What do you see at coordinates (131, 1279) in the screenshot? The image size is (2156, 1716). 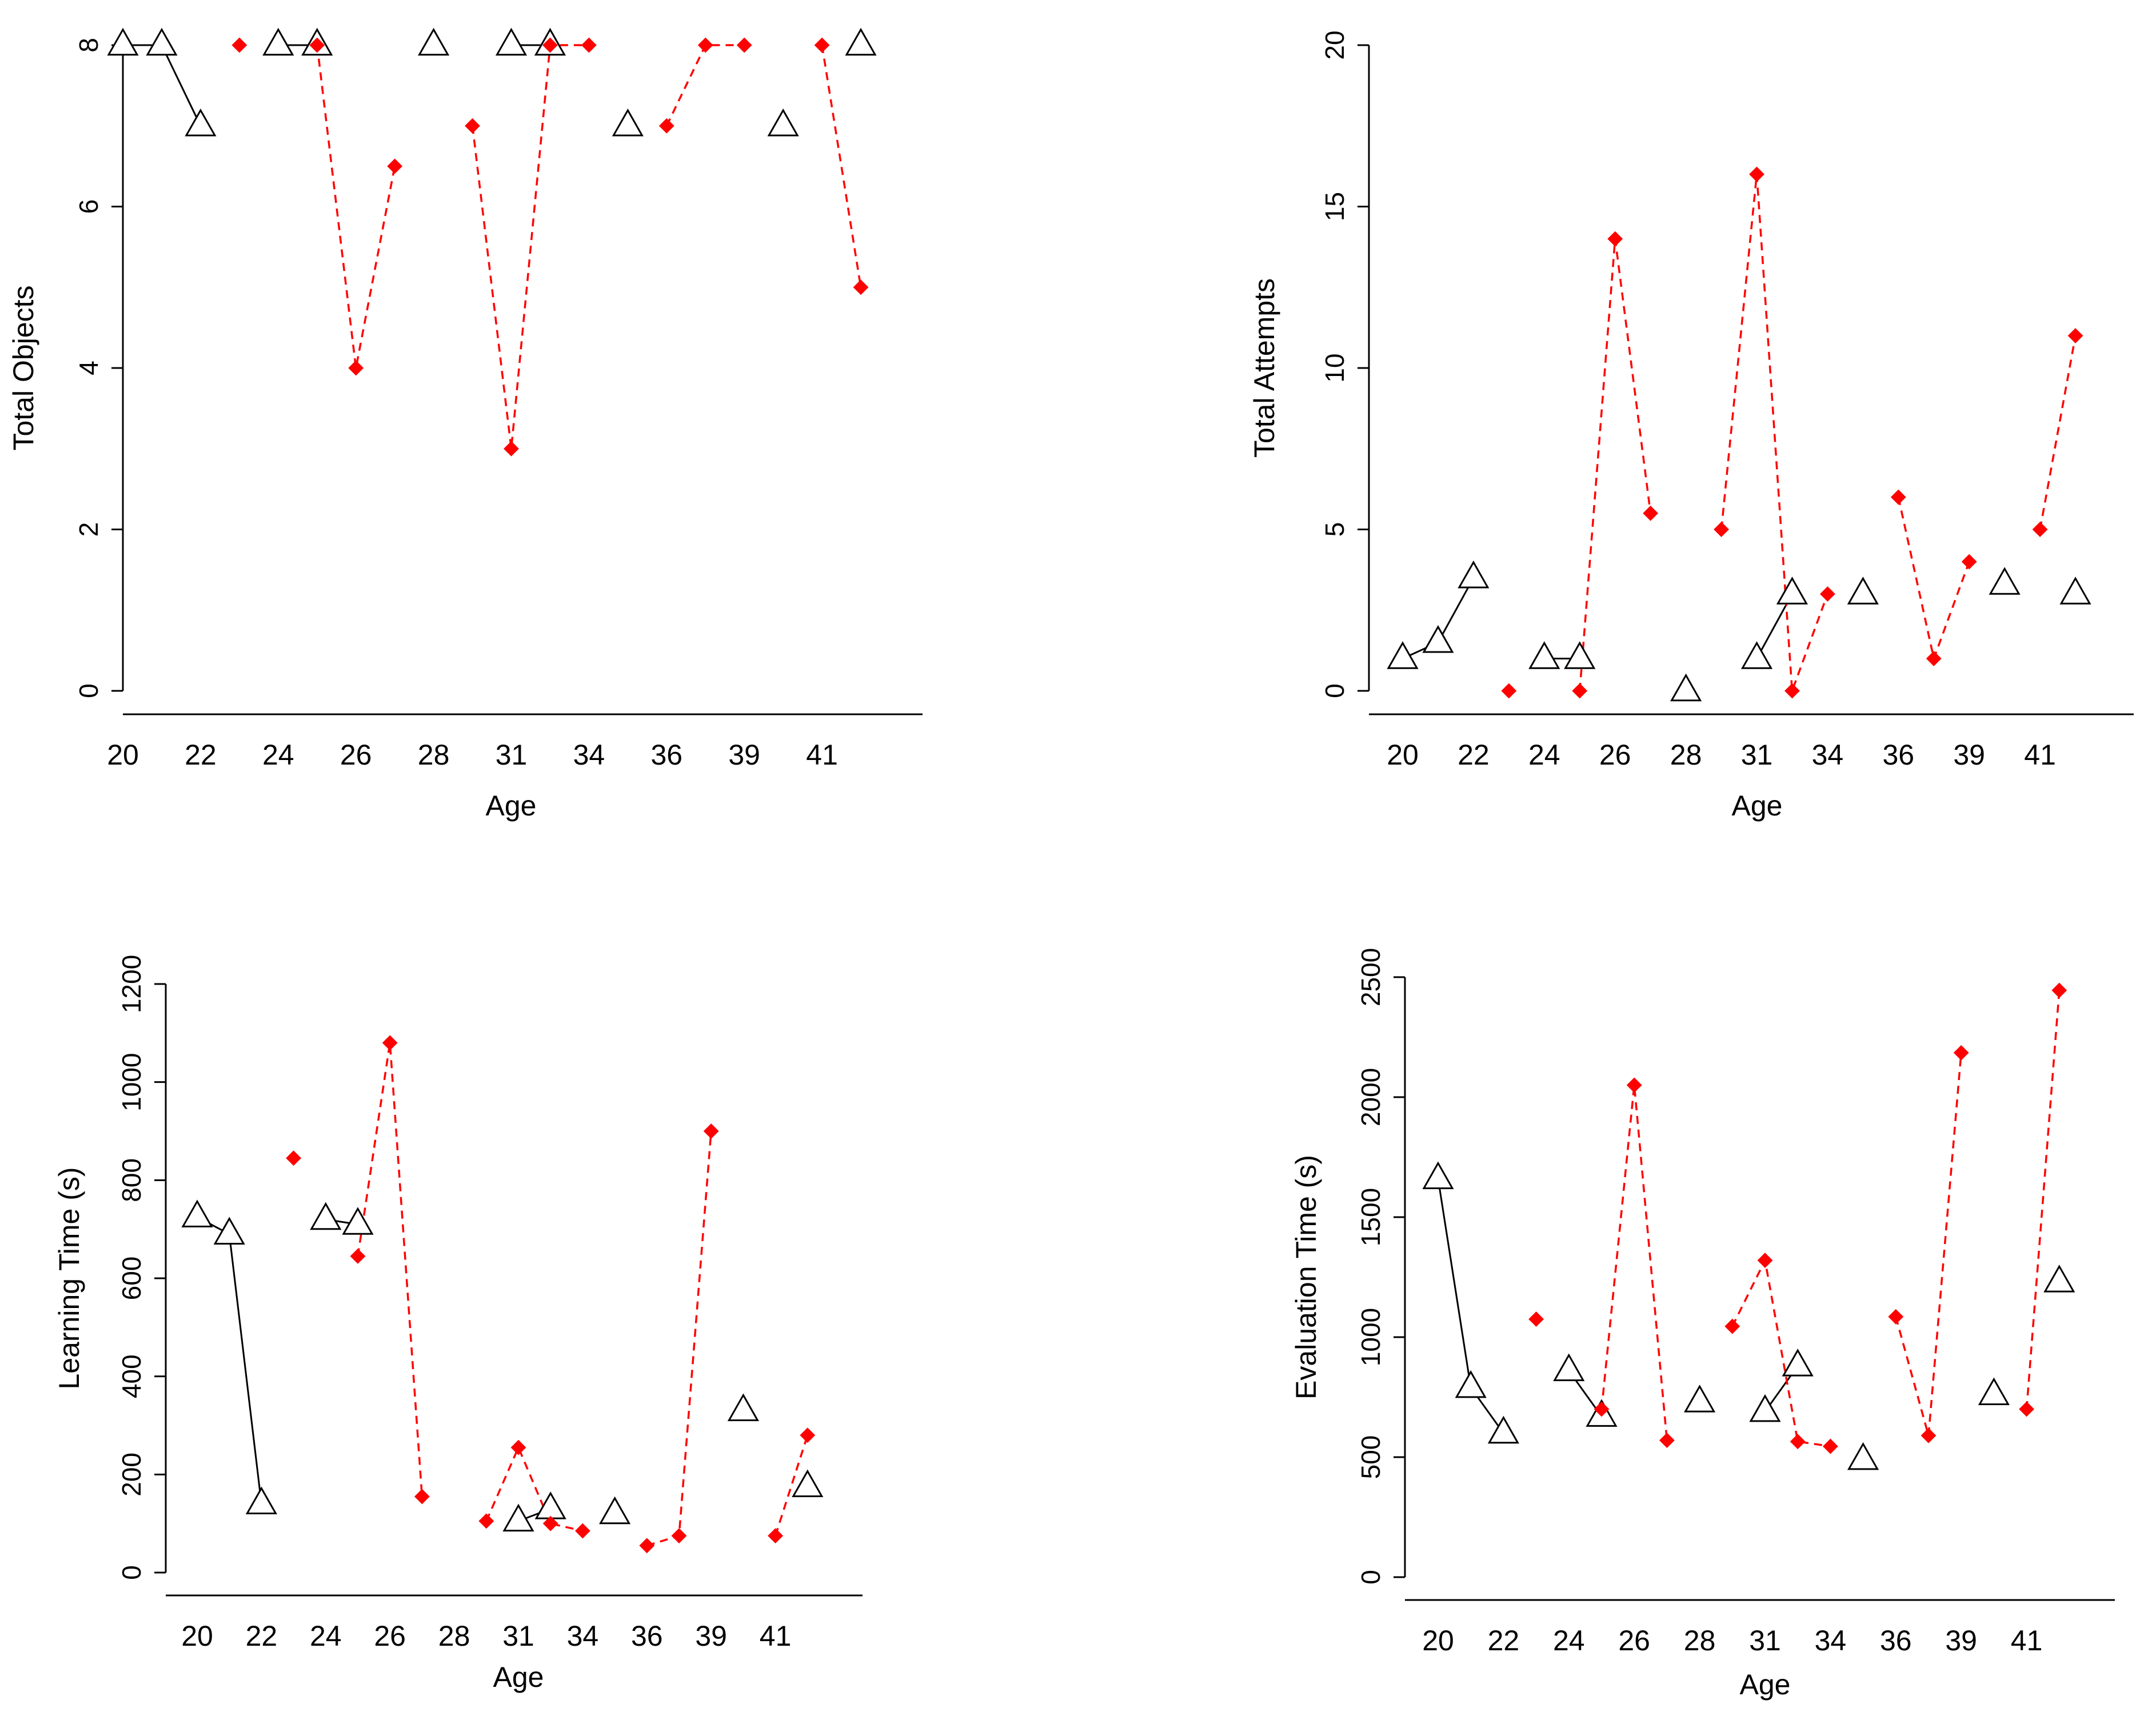 I see `y-tick-label: 600` at bounding box center [131, 1279].